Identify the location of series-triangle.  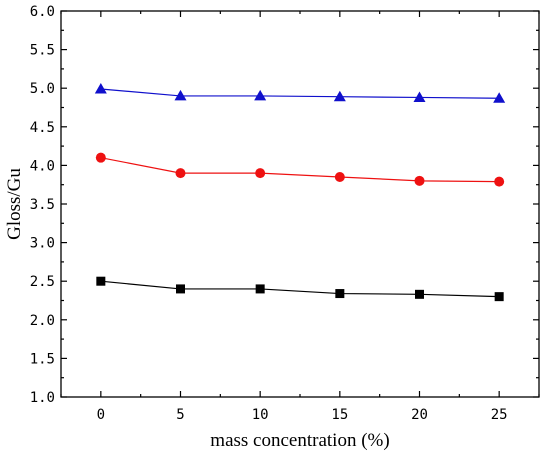
(300, 92).